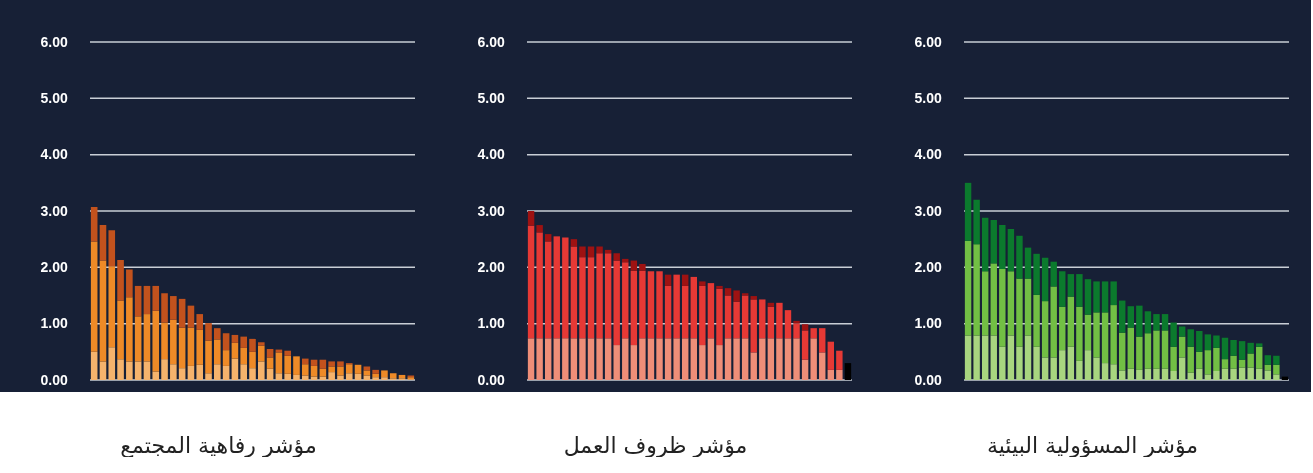 The width and height of the screenshot is (1313, 473). What do you see at coordinates (54, 154) in the screenshot?
I see `y-tick-label: 4.00` at bounding box center [54, 154].